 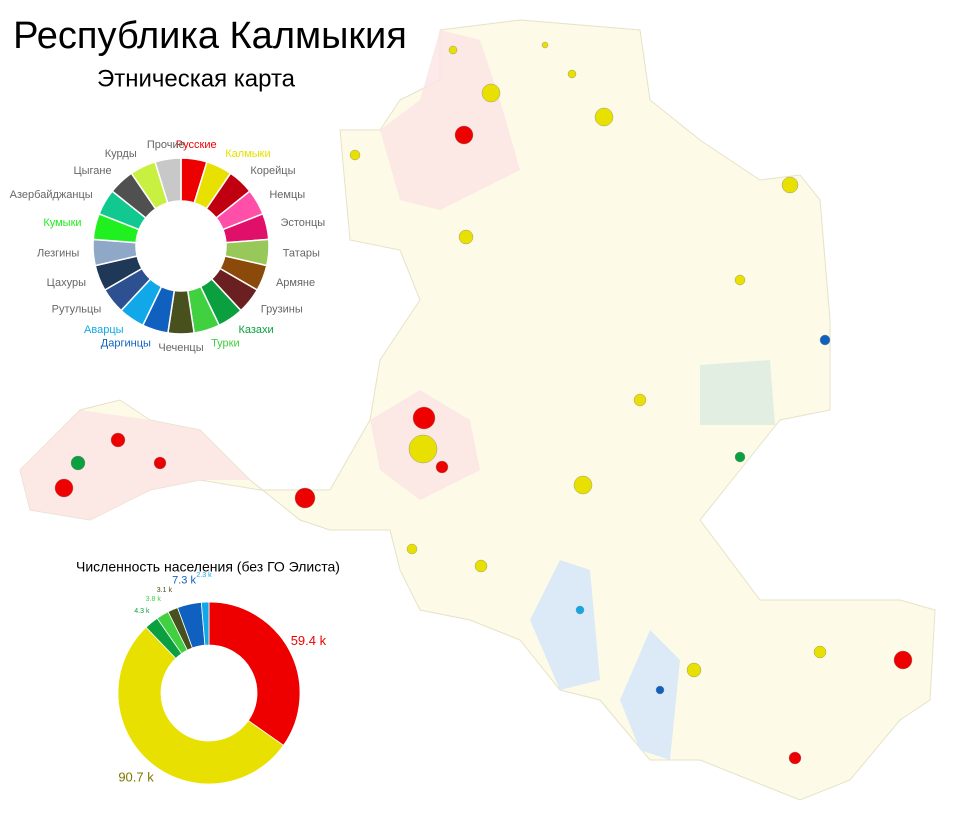 What do you see at coordinates (247, 154) in the screenshot?
I see `legend-label: Калмыки` at bounding box center [247, 154].